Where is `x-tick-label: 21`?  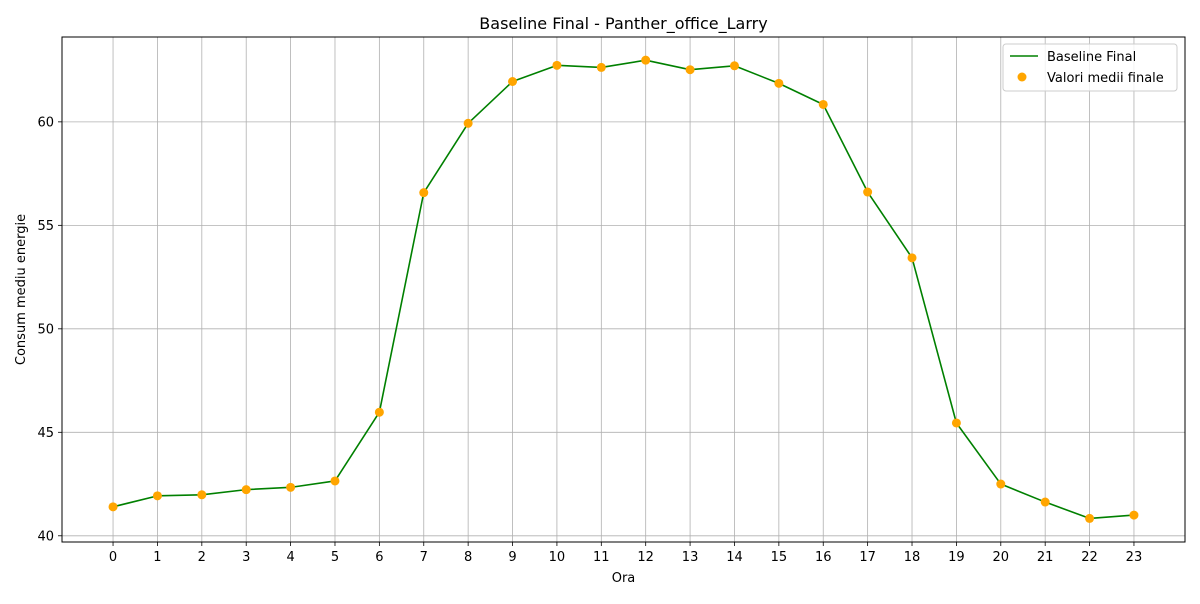 x-tick-label: 21 is located at coordinates (1045, 557).